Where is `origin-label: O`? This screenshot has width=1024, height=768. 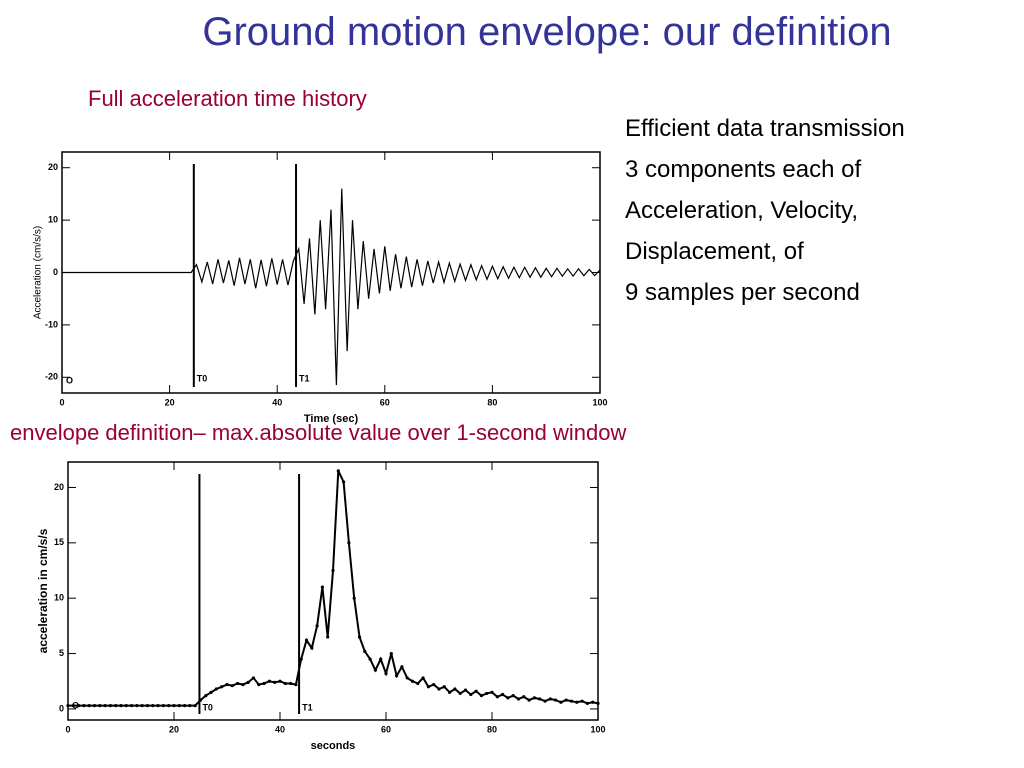 origin-label: O is located at coordinates (69, 380).